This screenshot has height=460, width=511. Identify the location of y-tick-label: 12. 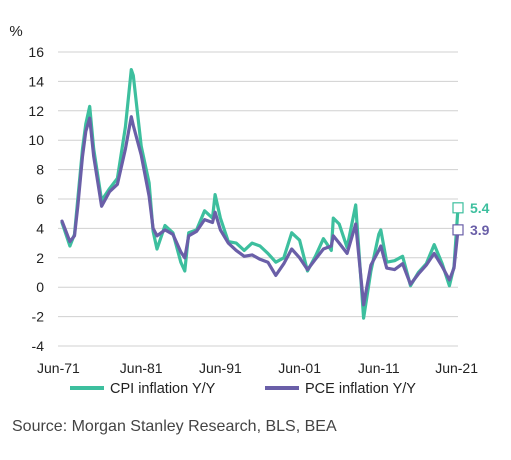
(36, 111).